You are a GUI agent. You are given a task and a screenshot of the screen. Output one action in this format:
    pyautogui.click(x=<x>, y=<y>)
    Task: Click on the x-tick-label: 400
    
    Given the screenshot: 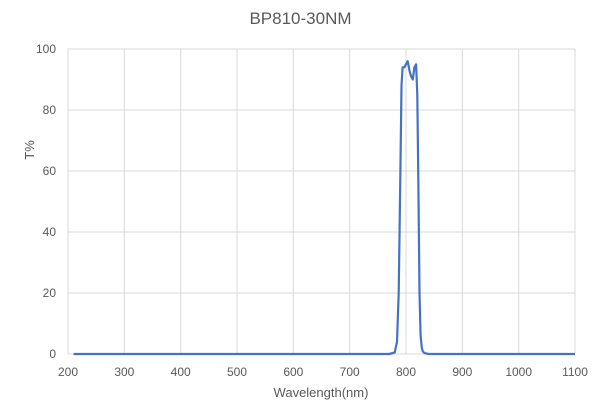 What is the action you would take?
    pyautogui.click(x=181, y=372)
    